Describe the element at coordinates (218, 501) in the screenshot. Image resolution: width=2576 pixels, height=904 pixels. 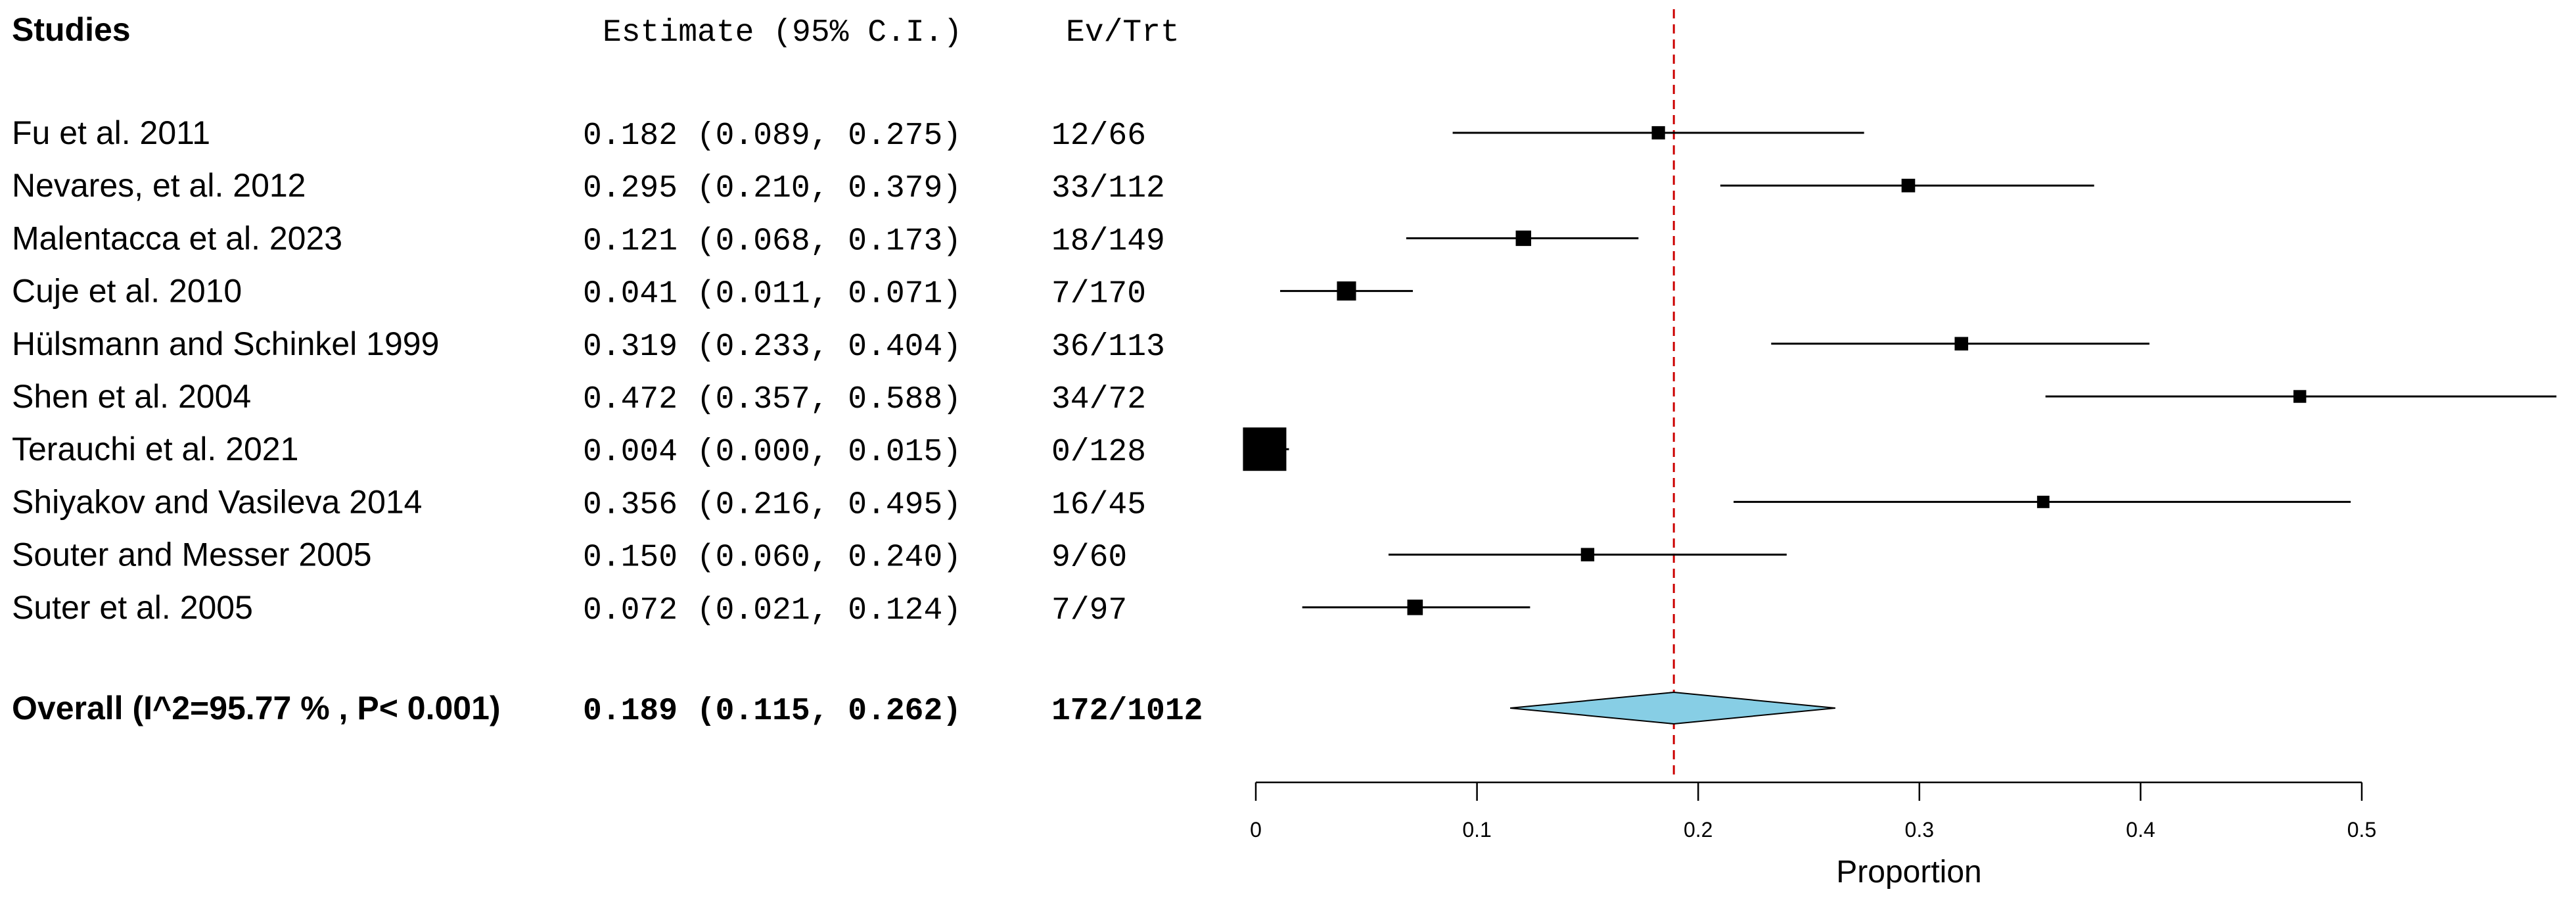
I see `study-name: Shiyakov and Vasileva 2014` at that location.